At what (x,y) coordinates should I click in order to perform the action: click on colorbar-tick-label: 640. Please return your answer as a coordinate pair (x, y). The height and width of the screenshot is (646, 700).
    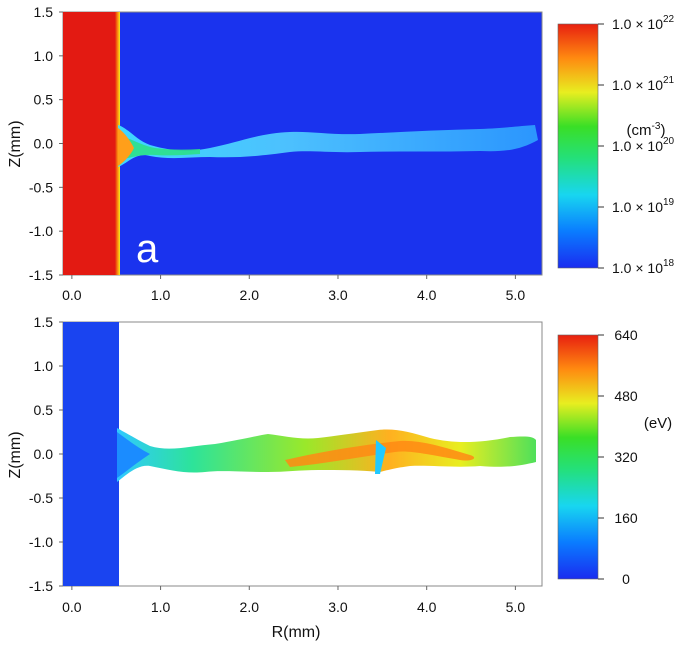
    Looking at the image, I should click on (626, 335).